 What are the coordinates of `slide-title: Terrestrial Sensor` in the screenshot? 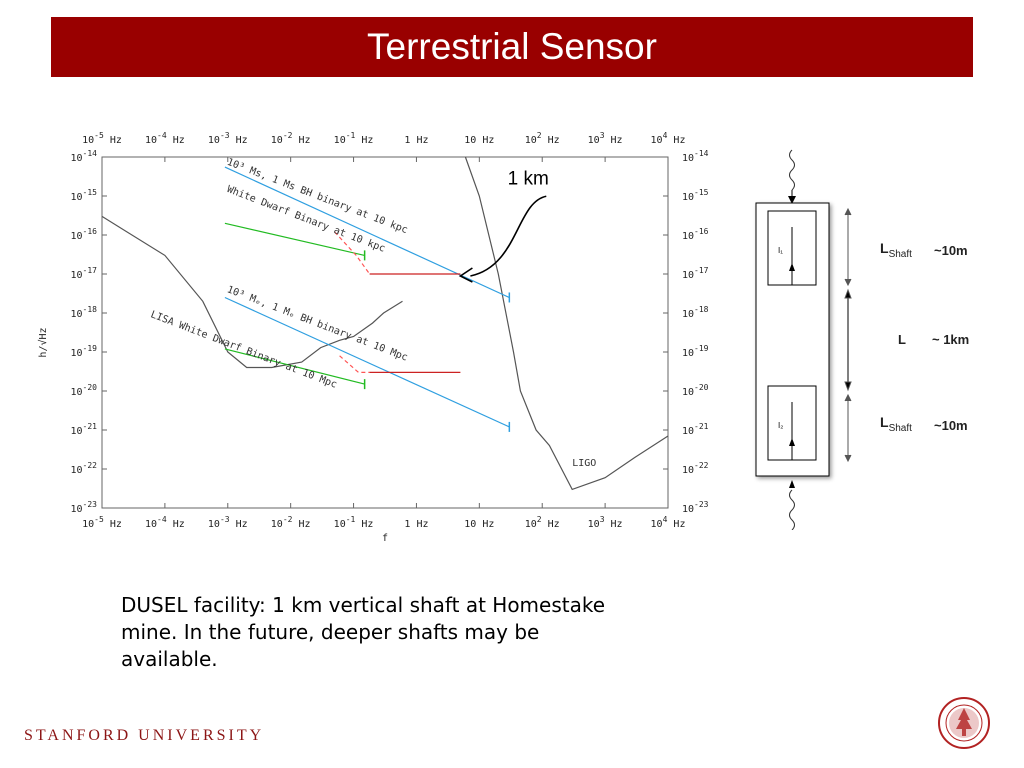 It's located at (512, 46).